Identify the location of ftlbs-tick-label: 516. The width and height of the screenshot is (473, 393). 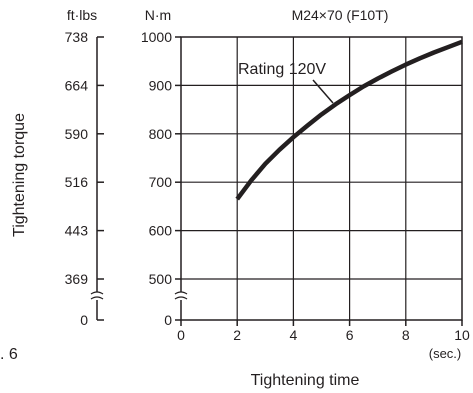
(77, 182).